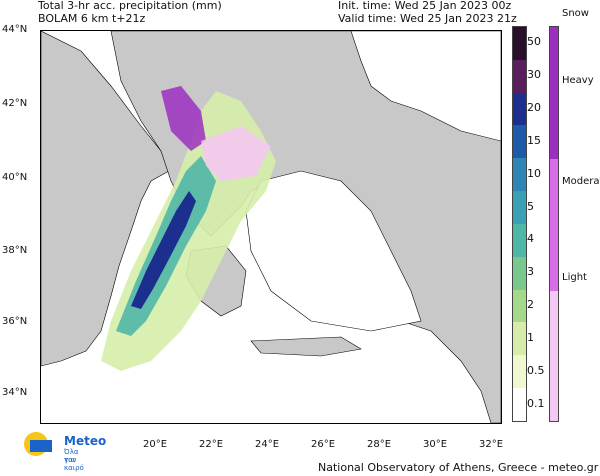 Image resolution: width=600 pixels, height=476 pixels. What do you see at coordinates (534, 140) in the screenshot?
I see `precip-scale-label: 15` at bounding box center [534, 140].